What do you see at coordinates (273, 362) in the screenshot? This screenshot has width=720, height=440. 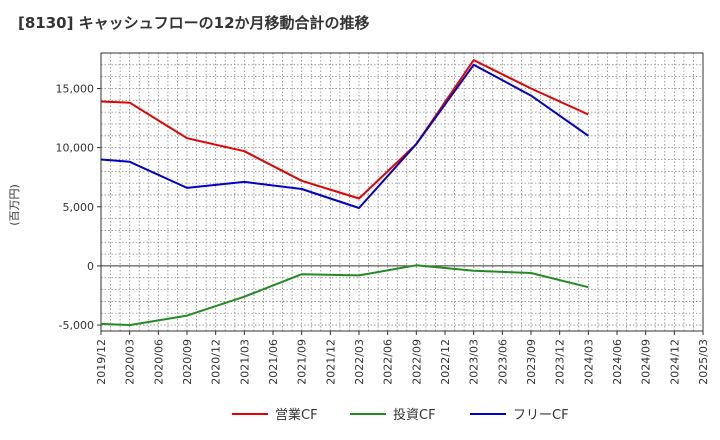 I see `x-tick-label: 2021/06` at bounding box center [273, 362].